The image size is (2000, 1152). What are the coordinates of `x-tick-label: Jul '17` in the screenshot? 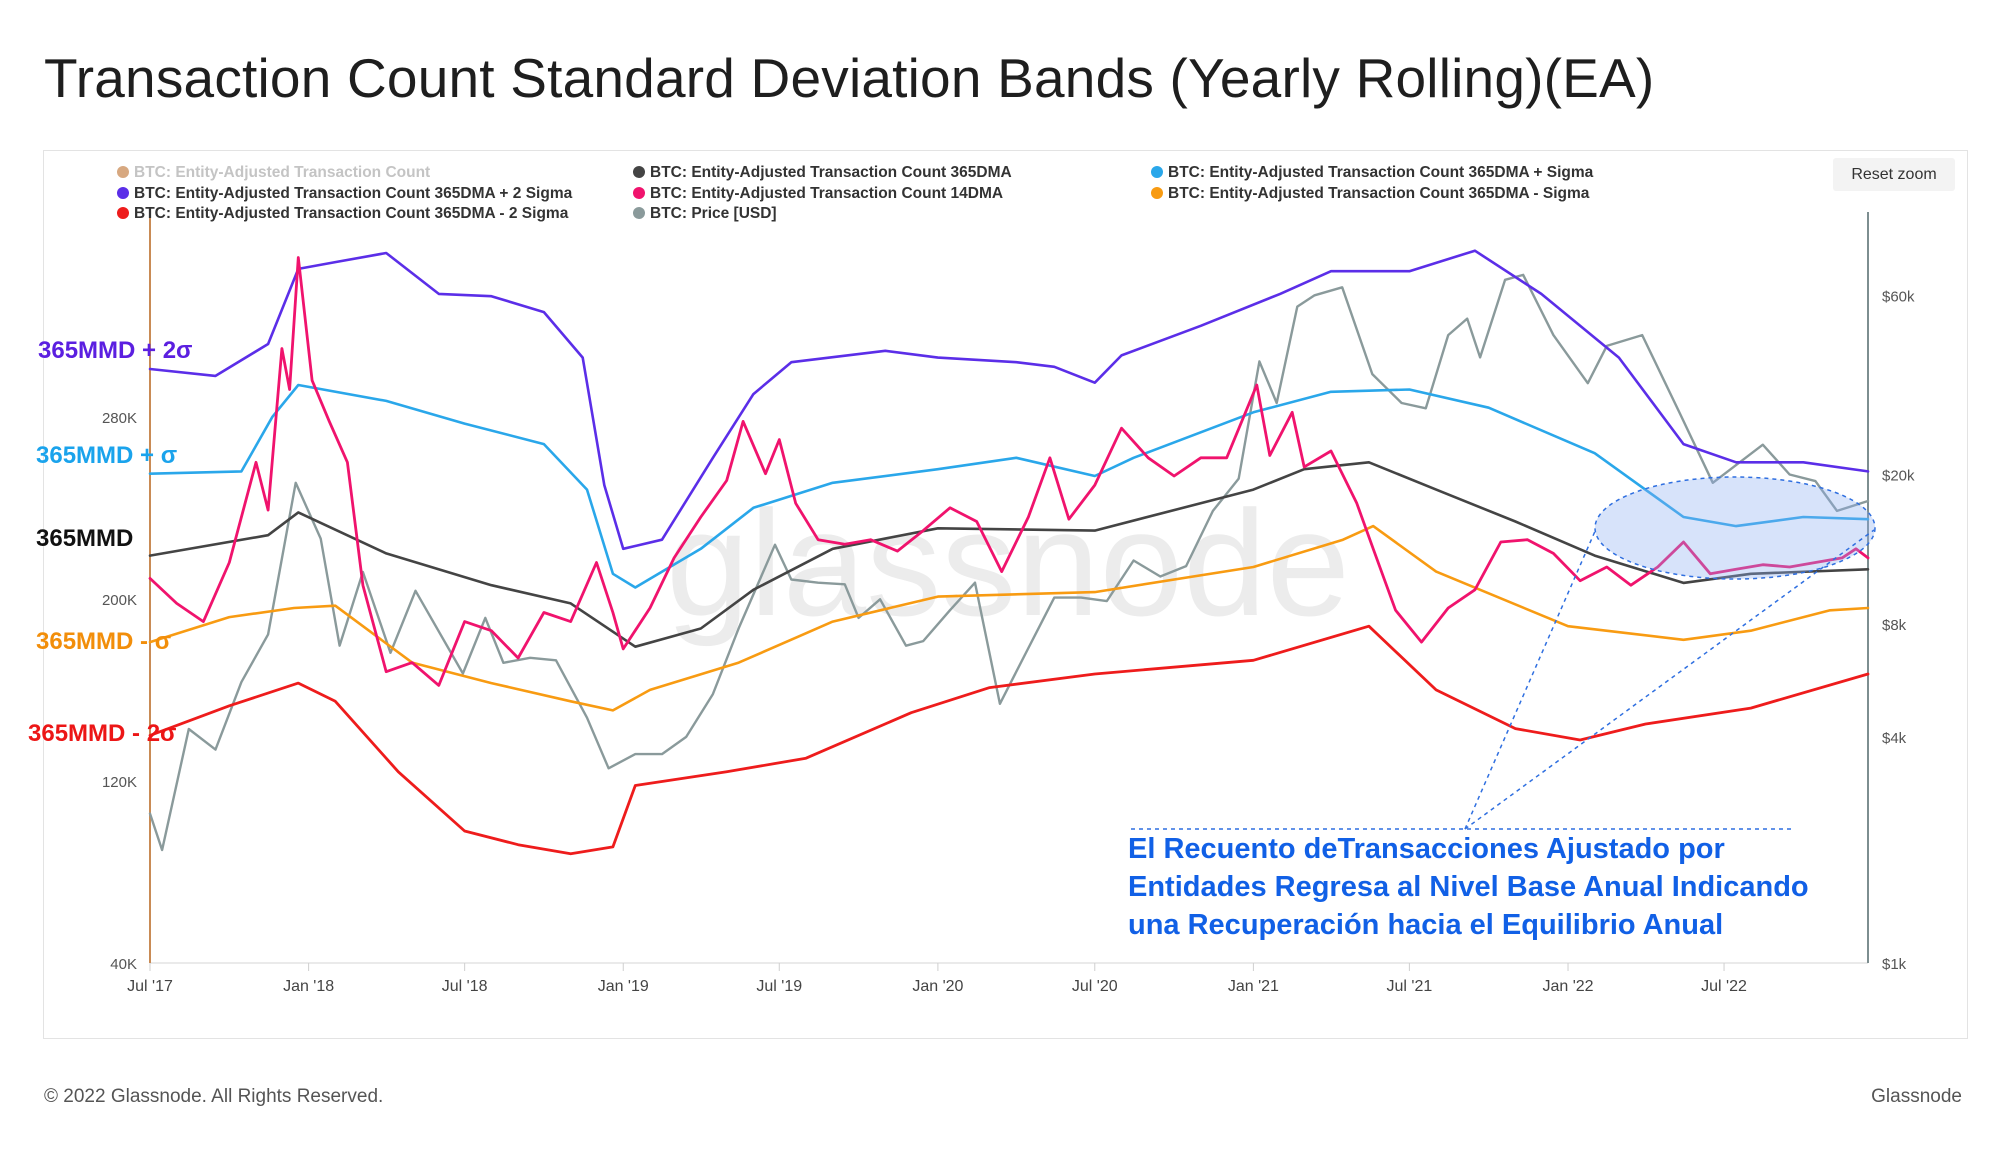 It's located at (150, 986).